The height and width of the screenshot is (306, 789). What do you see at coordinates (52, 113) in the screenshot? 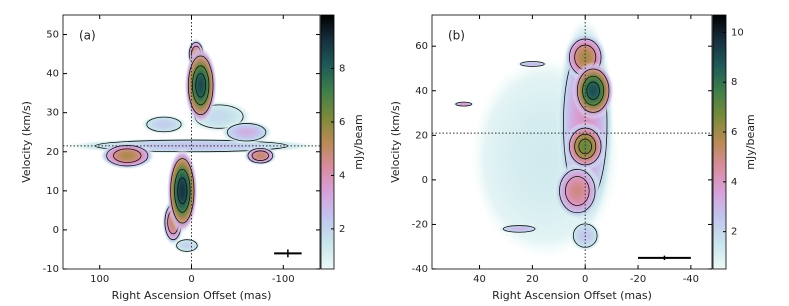
I see `y-tick-label: 30` at bounding box center [52, 113].